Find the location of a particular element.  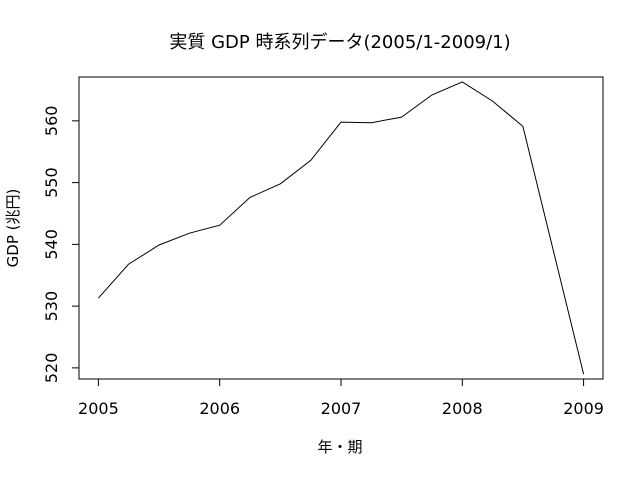

x-tick-label: 2006 is located at coordinates (219, 408).